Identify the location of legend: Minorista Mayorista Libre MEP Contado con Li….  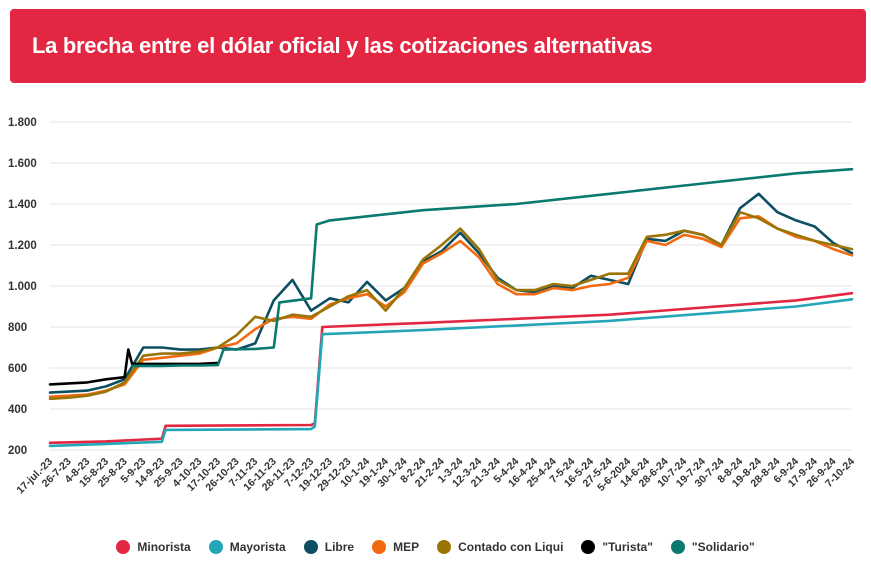
(435, 547).